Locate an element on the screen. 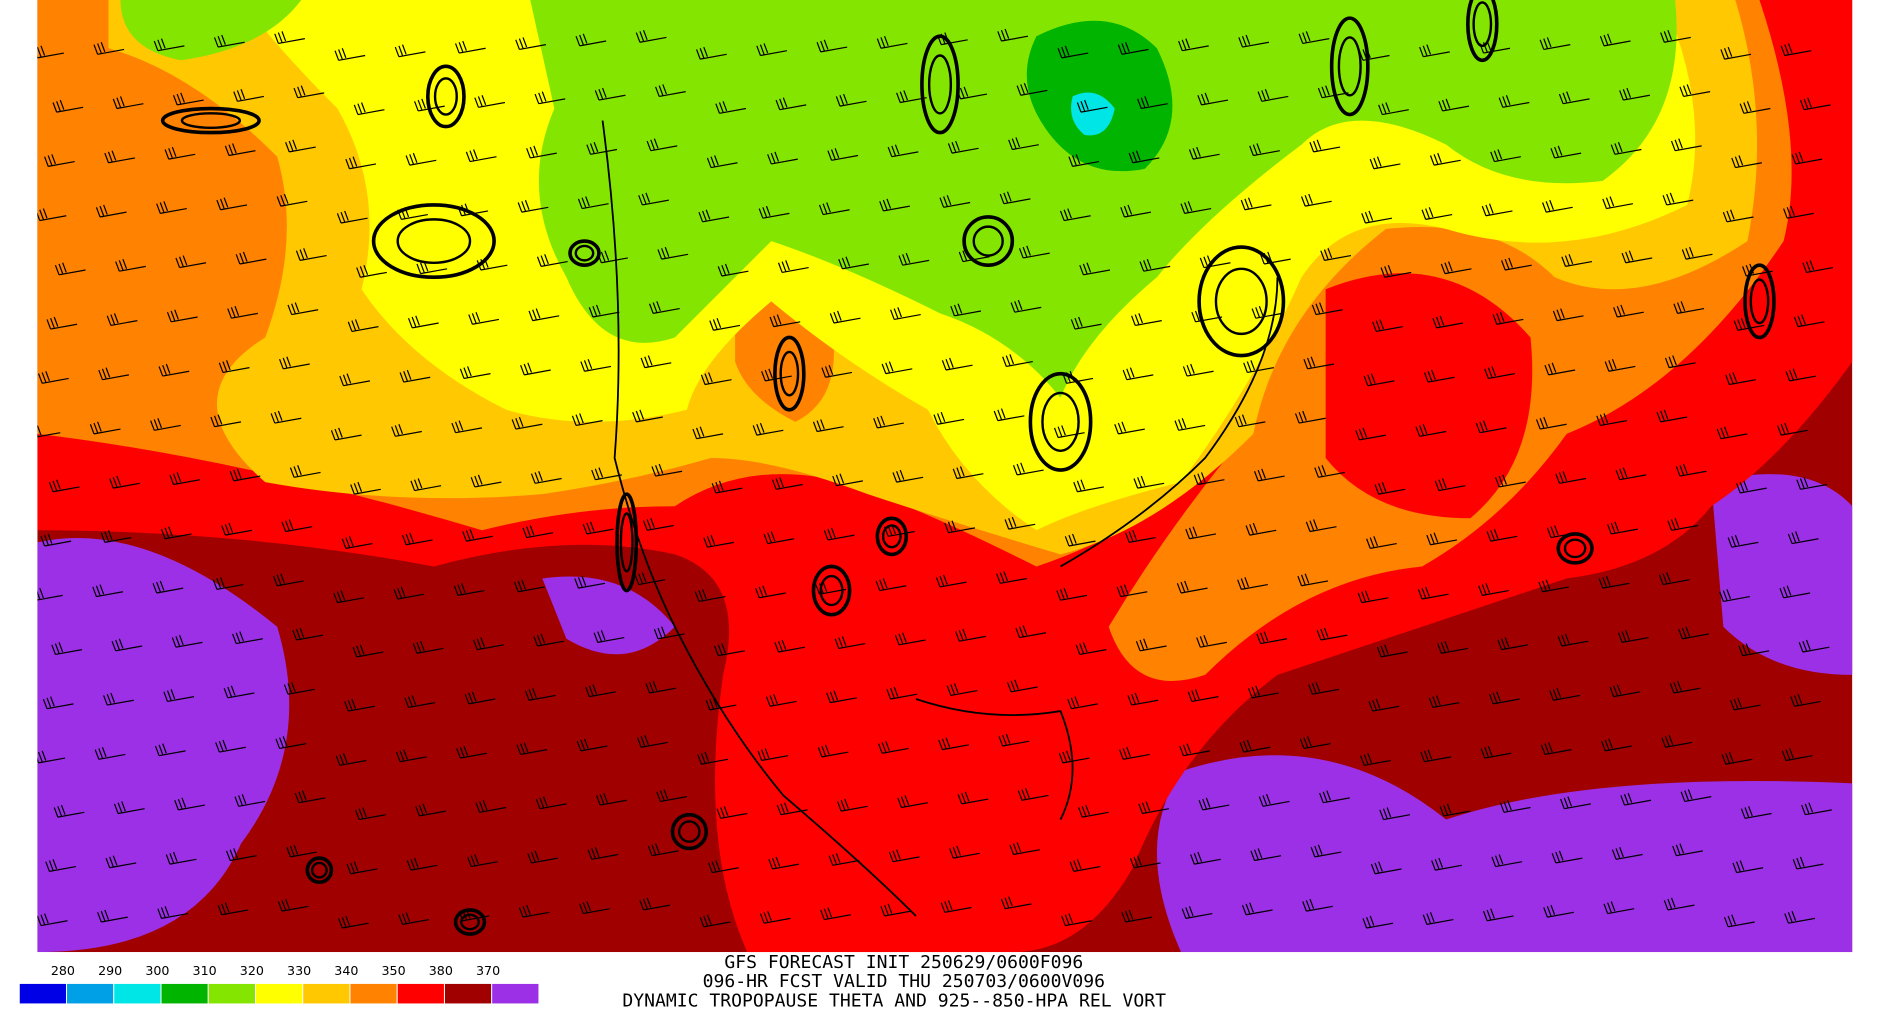  legend-label: 300 is located at coordinates (157, 970).